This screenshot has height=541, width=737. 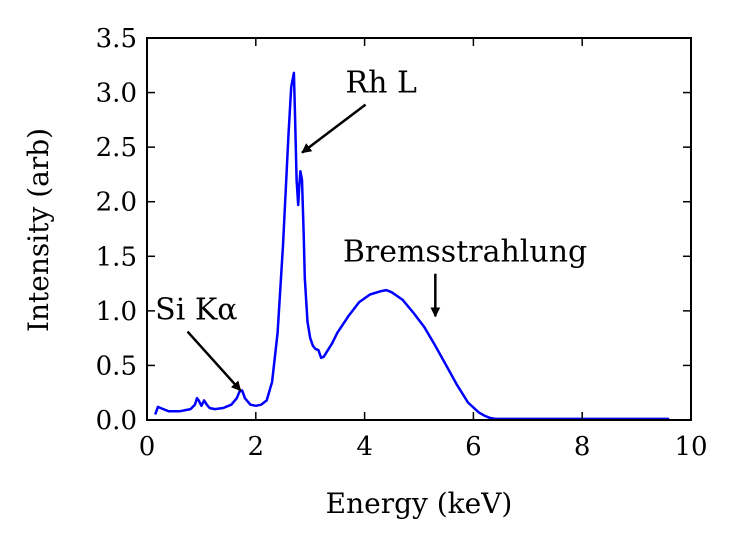 I want to click on x-tick-label: 0, so click(x=147, y=447).